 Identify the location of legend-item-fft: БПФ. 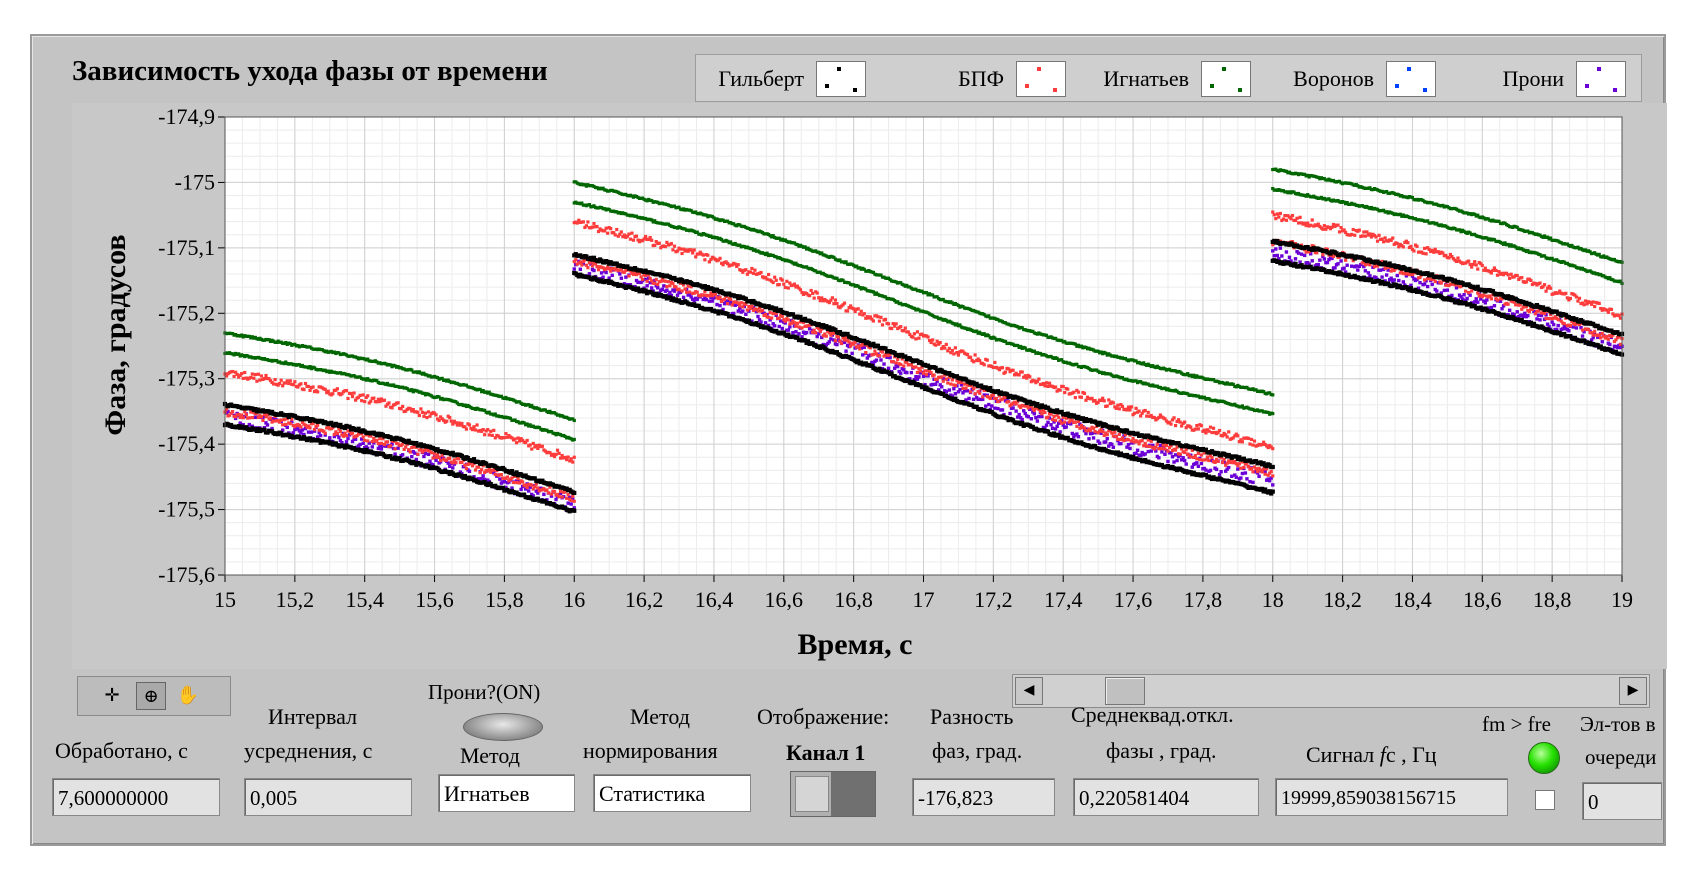
(996, 79).